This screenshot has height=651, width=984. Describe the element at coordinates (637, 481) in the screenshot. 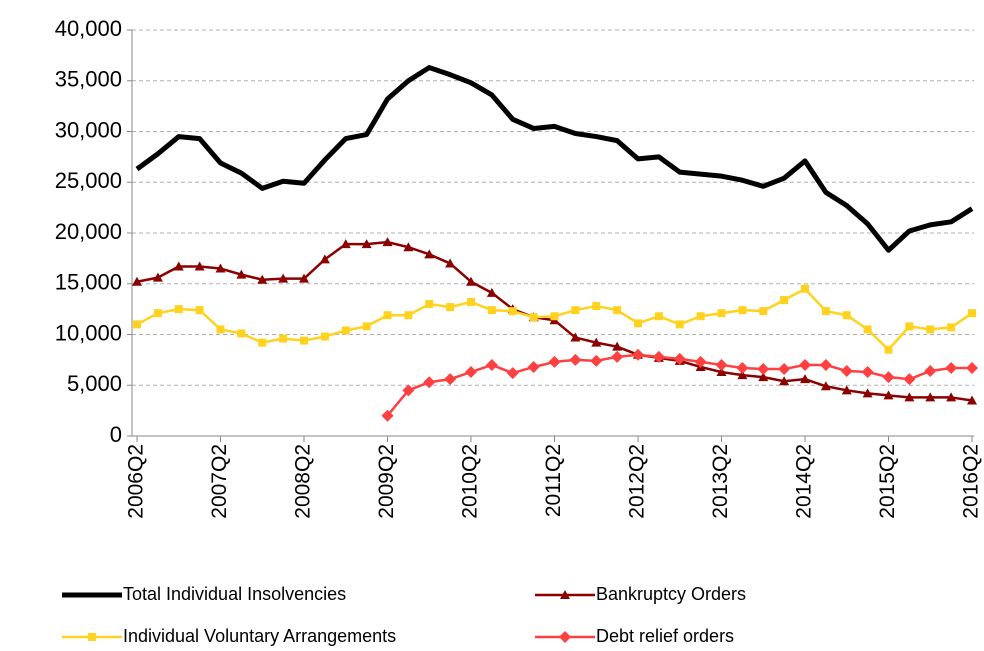

I see `x-tick-label: 2012Q2` at that location.